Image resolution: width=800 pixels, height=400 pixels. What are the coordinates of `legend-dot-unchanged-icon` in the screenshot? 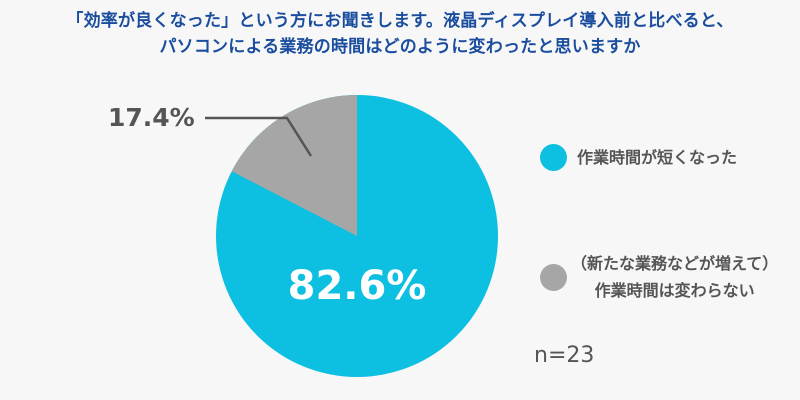 It's located at (553, 277).